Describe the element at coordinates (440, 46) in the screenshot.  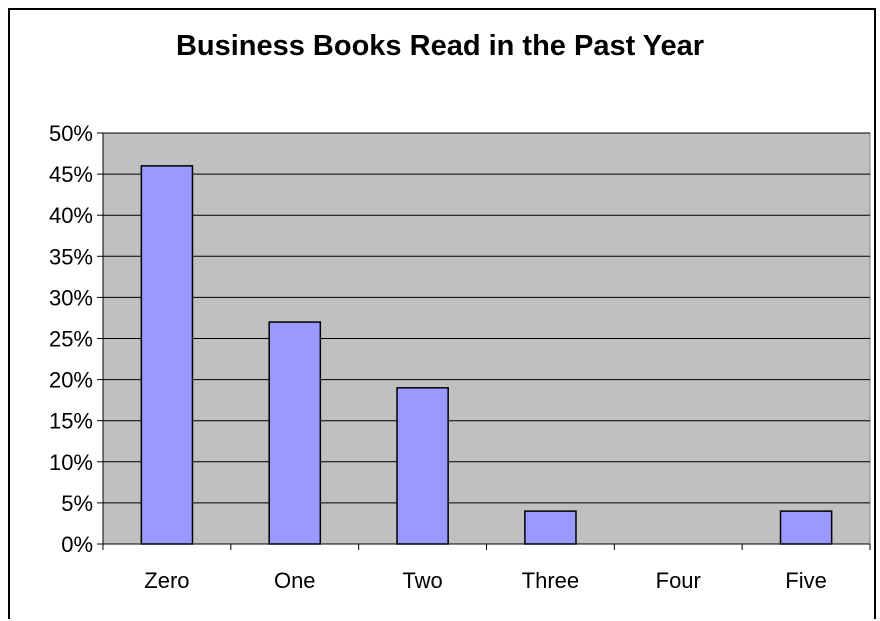
I see `chart-title: Business Books Read in the Past Year` at that location.